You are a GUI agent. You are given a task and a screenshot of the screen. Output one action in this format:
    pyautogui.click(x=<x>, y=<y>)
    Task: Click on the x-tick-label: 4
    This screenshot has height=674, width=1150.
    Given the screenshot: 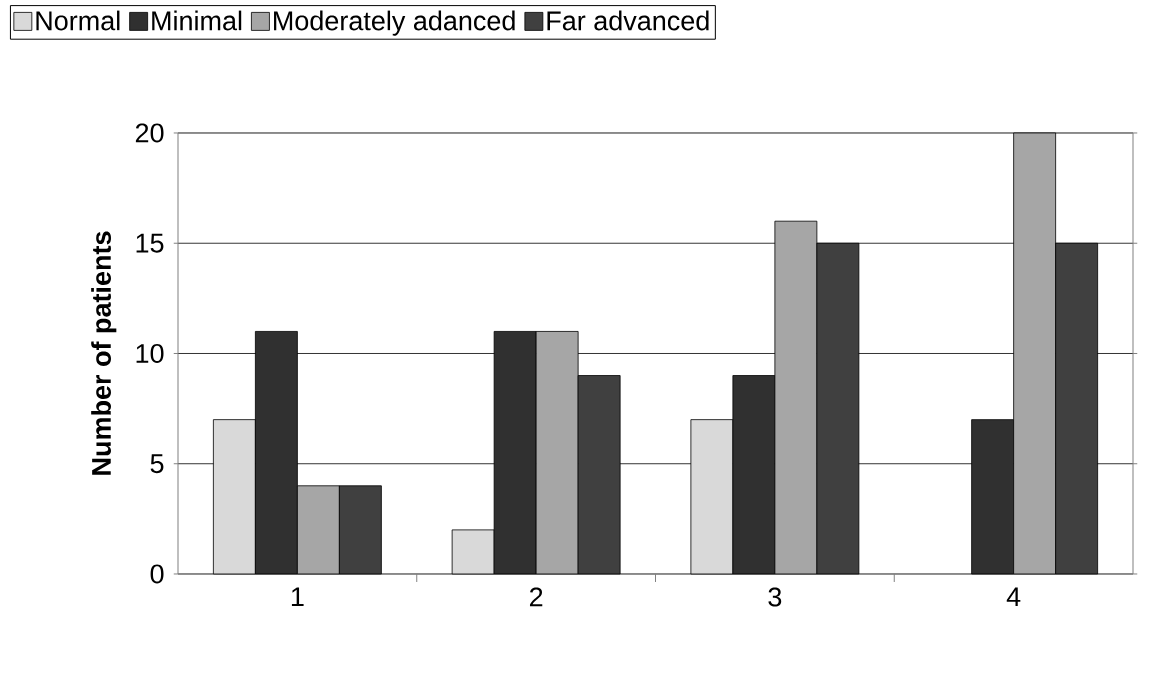 What is the action you would take?
    pyautogui.click(x=1013, y=597)
    